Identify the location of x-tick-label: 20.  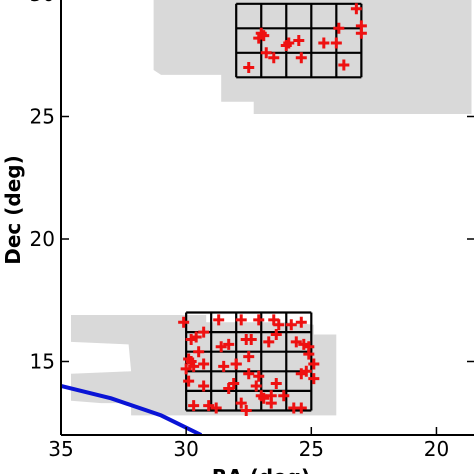
(436, 449).